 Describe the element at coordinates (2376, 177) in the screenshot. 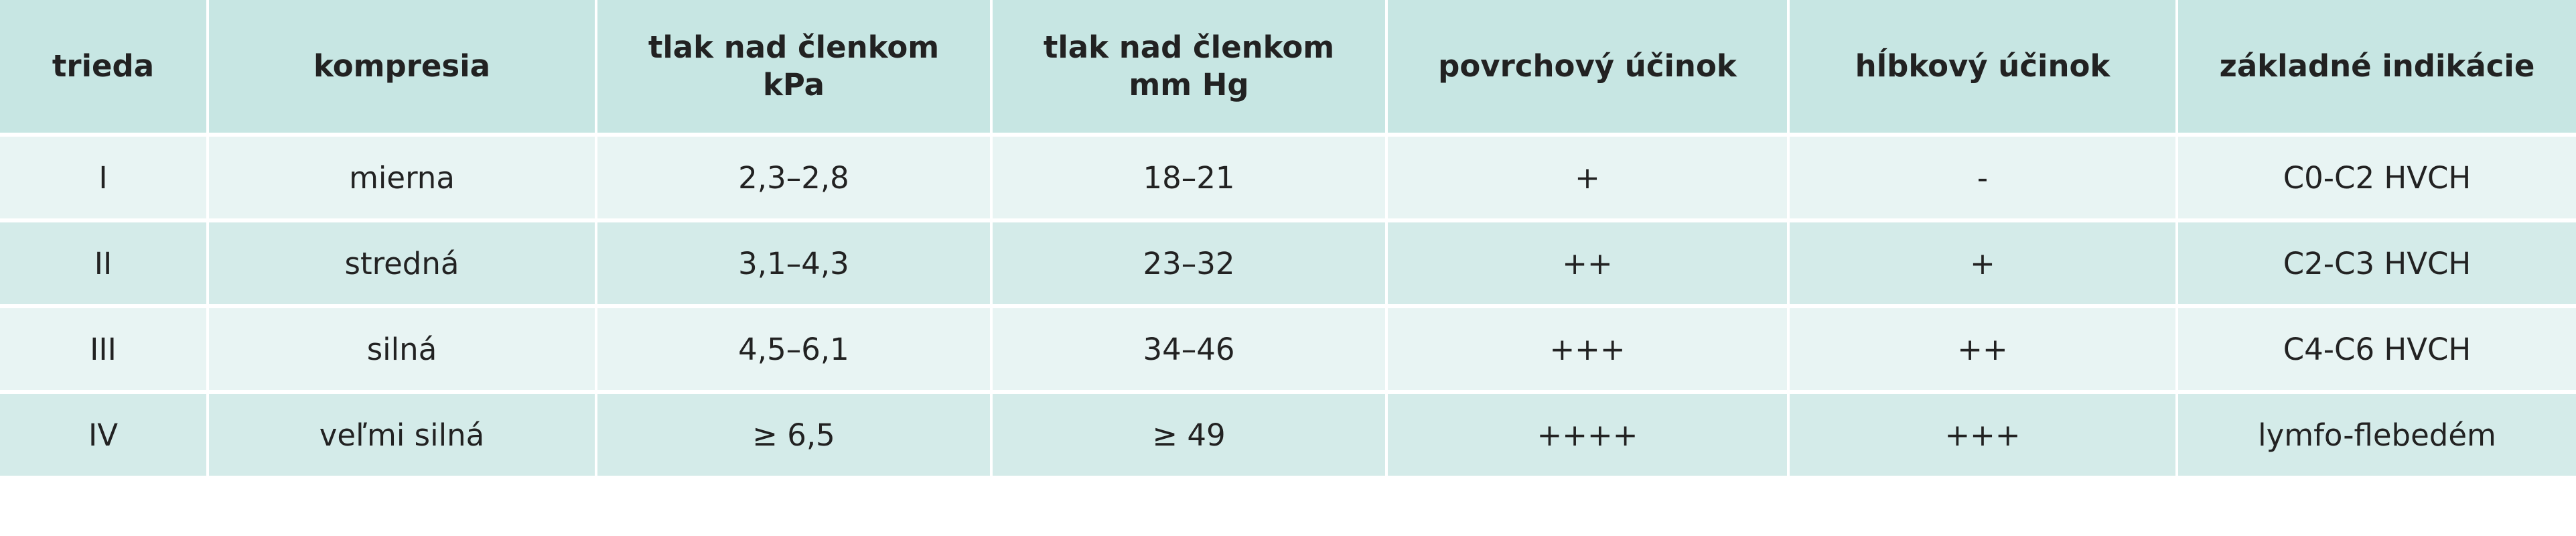

I see `cell-zakladne-indikacie: C0-C2 HVCH` at that location.